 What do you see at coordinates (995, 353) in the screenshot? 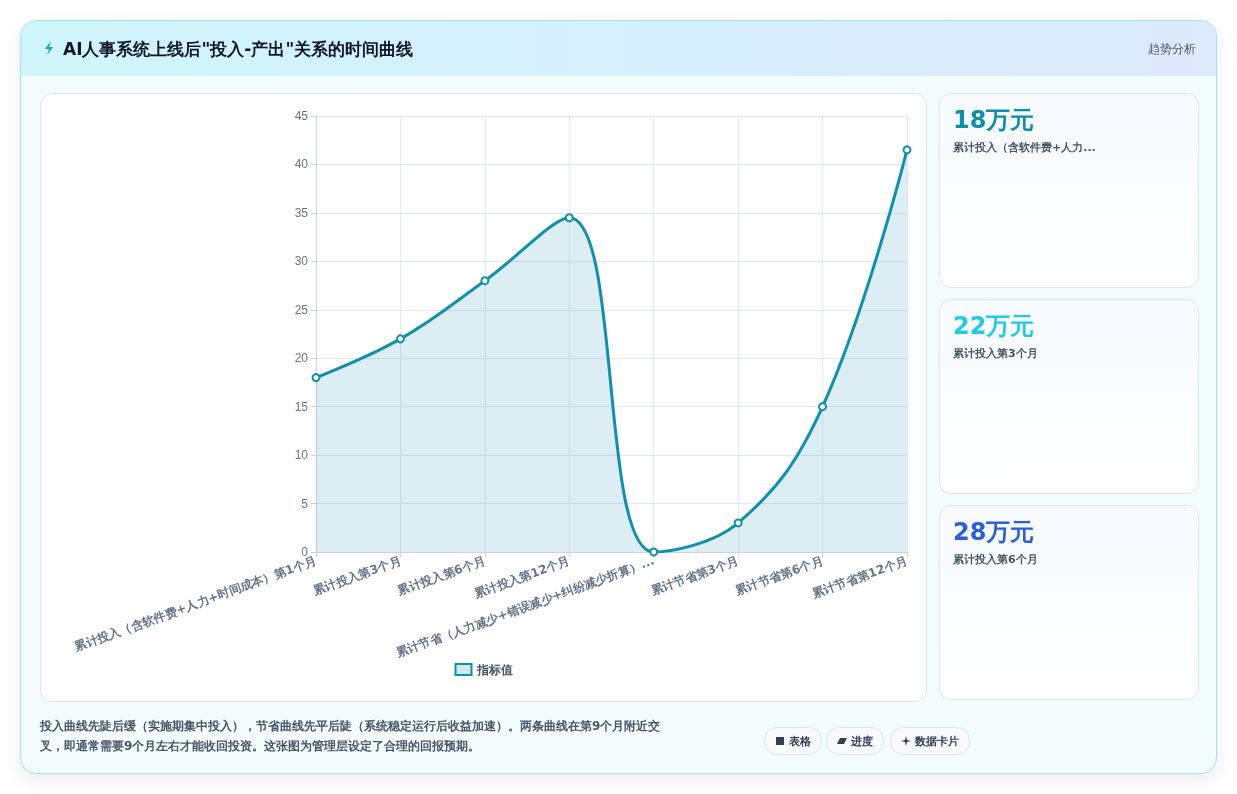
I see `text: 累计投入第3个月` at bounding box center [995, 353].